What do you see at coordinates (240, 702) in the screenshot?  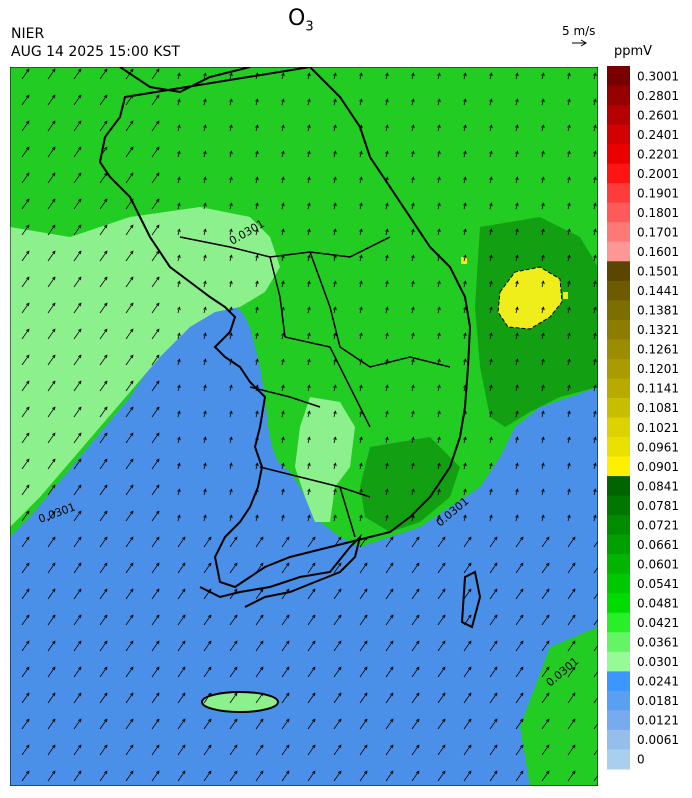 I see `jeju-island` at bounding box center [240, 702].